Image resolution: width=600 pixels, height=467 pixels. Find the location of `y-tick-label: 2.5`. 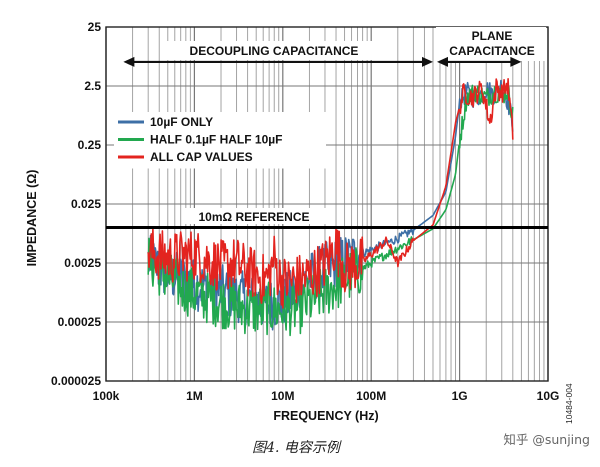

y-tick-label: 2.5 is located at coordinates (92, 86).